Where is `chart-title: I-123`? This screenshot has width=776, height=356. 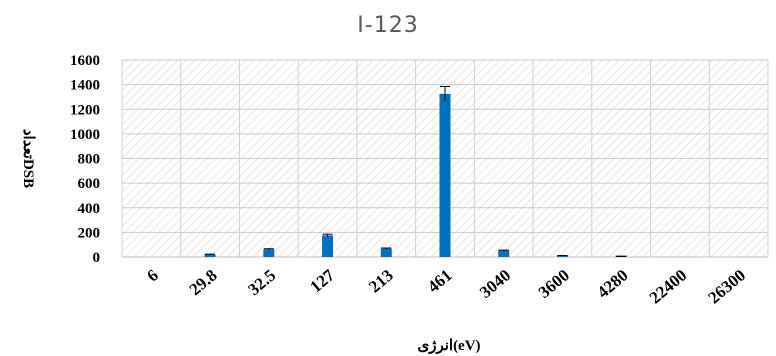
chart-title: I-123 is located at coordinates (387, 25).